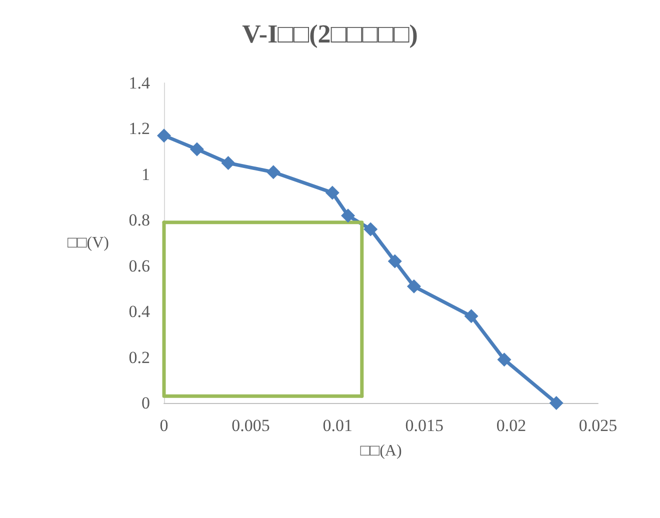 This screenshot has height=518, width=660. I want to click on x-axis-title: □□(A), so click(381, 451).